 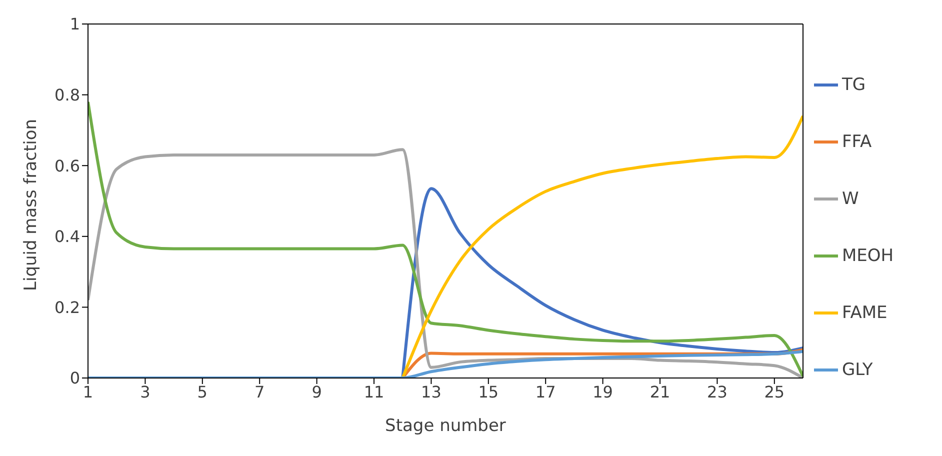 What do you see at coordinates (259, 392) in the screenshot?
I see `x-tick-label: 7` at bounding box center [259, 392].